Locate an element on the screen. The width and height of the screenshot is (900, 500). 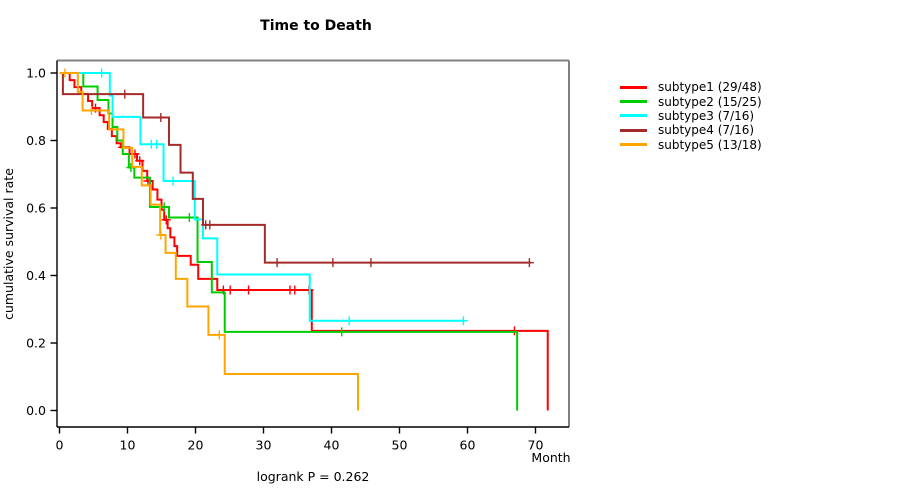
legend-item-5: subtype5 (13/18) is located at coordinates (691, 145).